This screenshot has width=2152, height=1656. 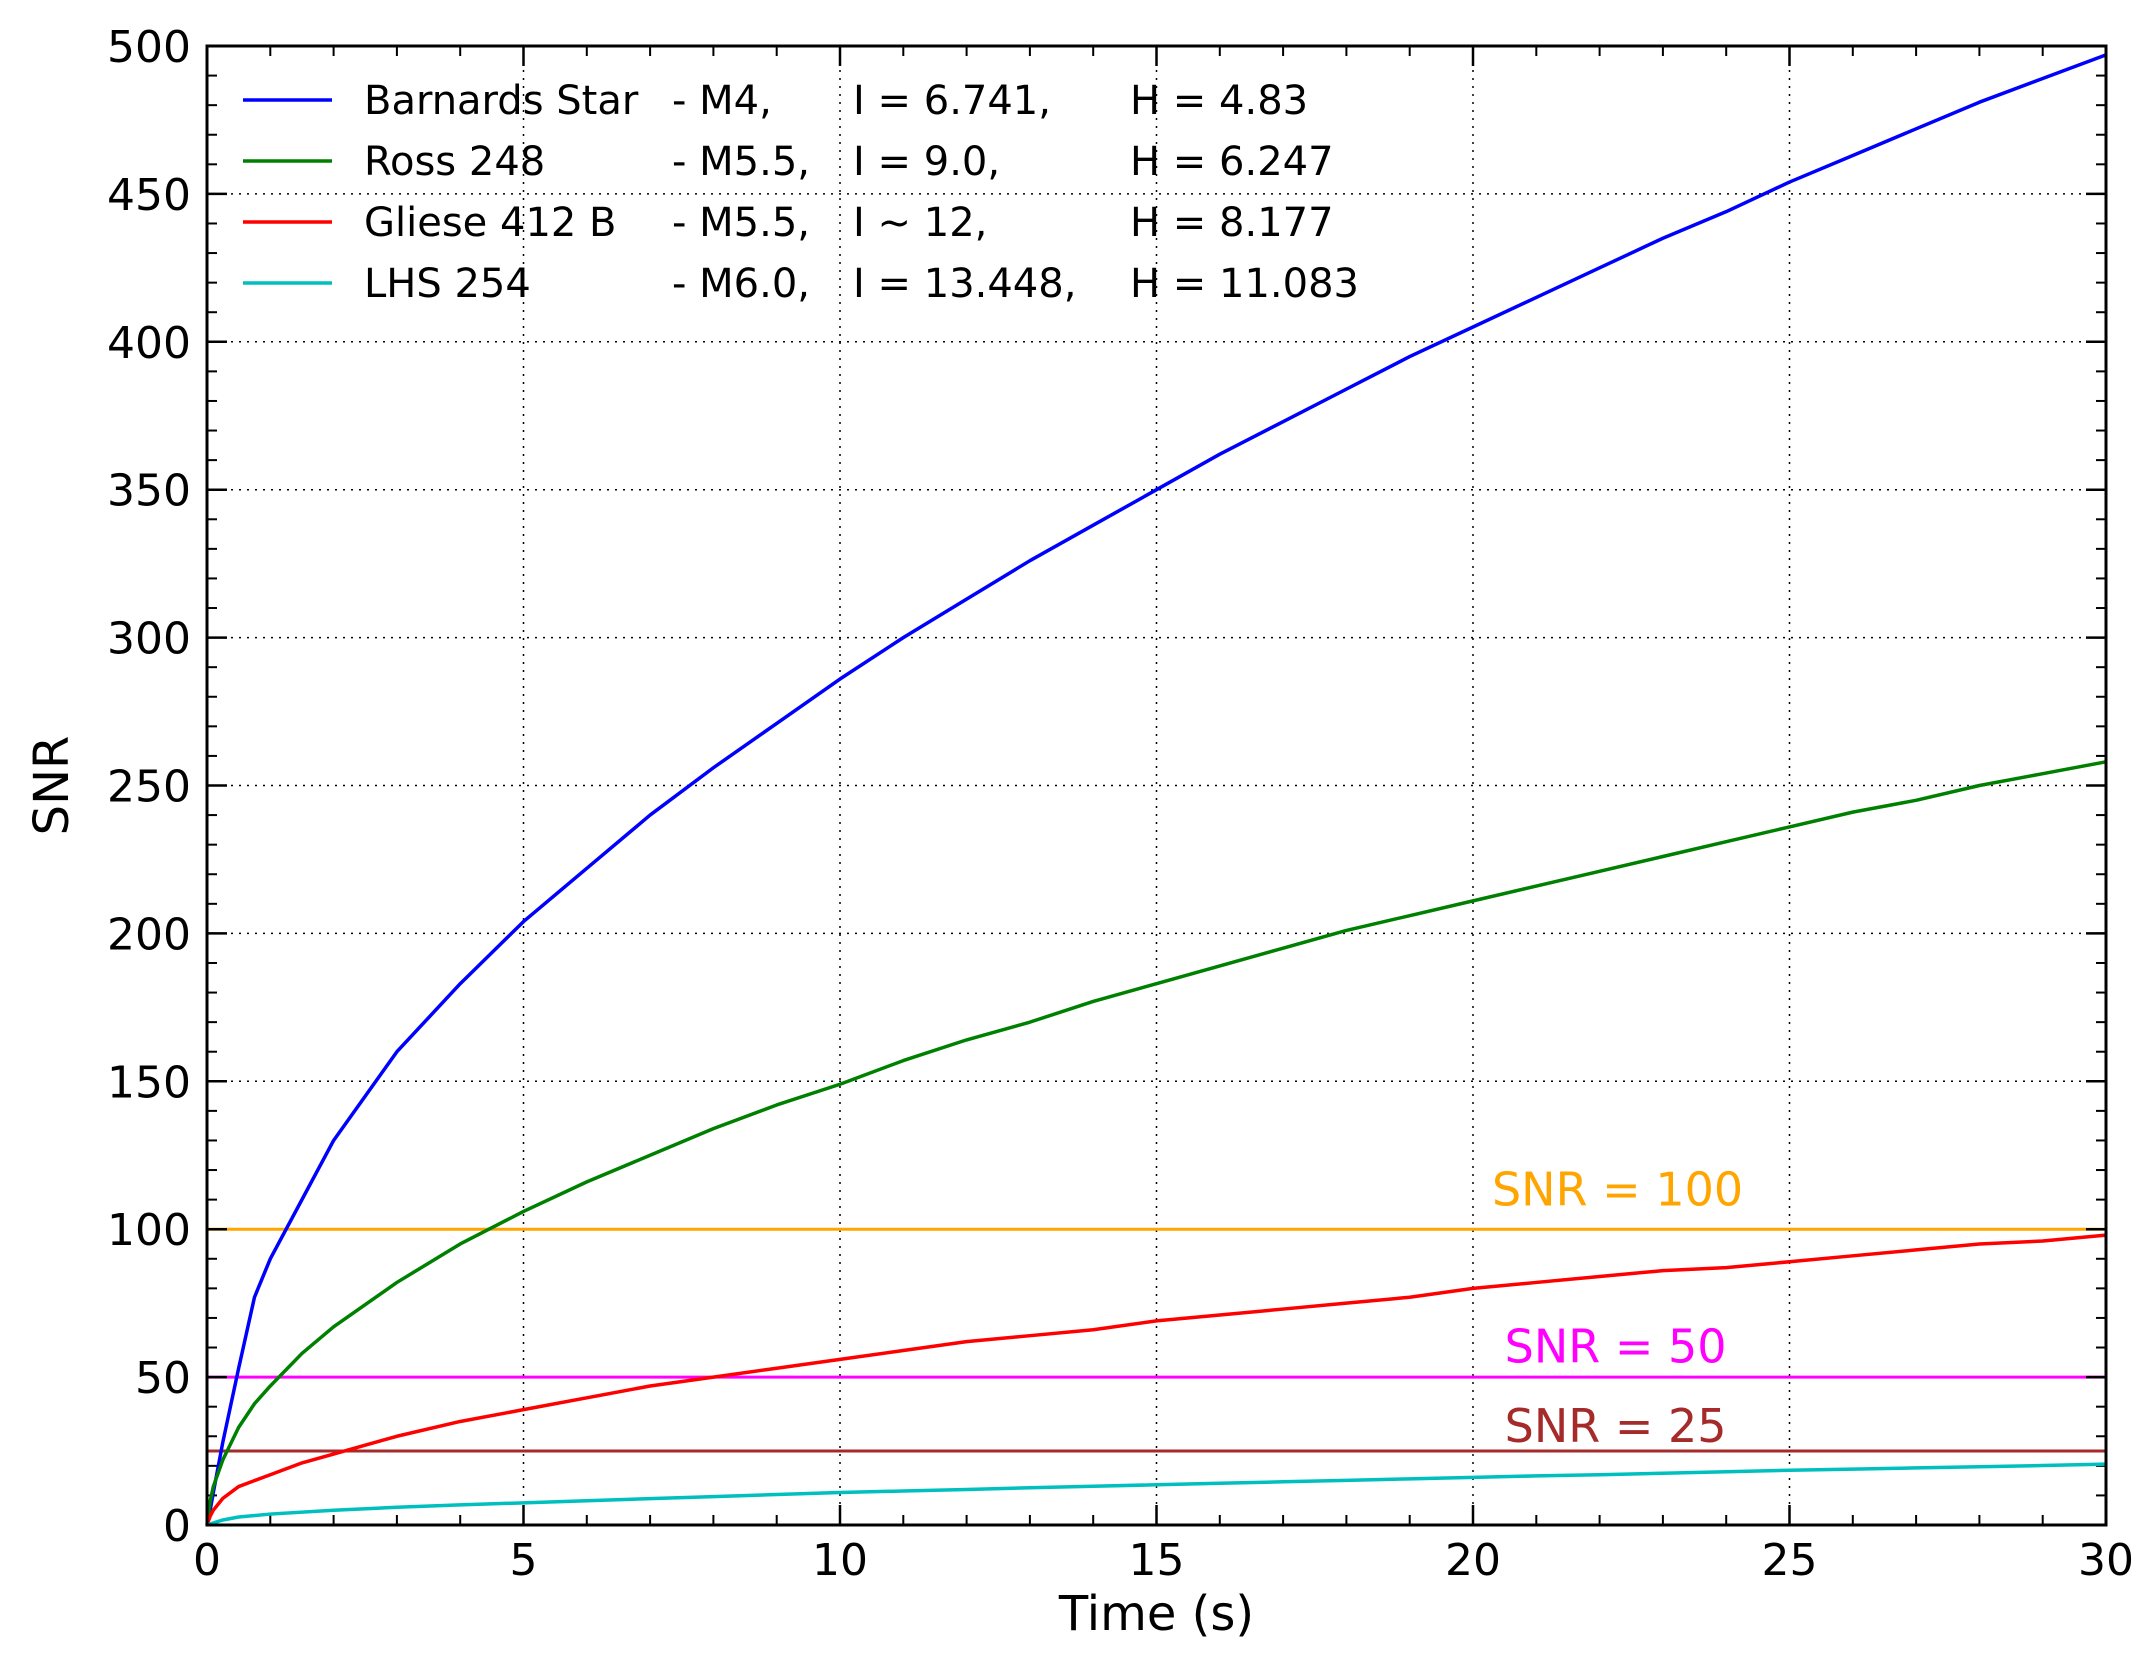 What do you see at coordinates (447, 284) in the screenshot?
I see `legend-label-3-0: LHS 254` at bounding box center [447, 284].